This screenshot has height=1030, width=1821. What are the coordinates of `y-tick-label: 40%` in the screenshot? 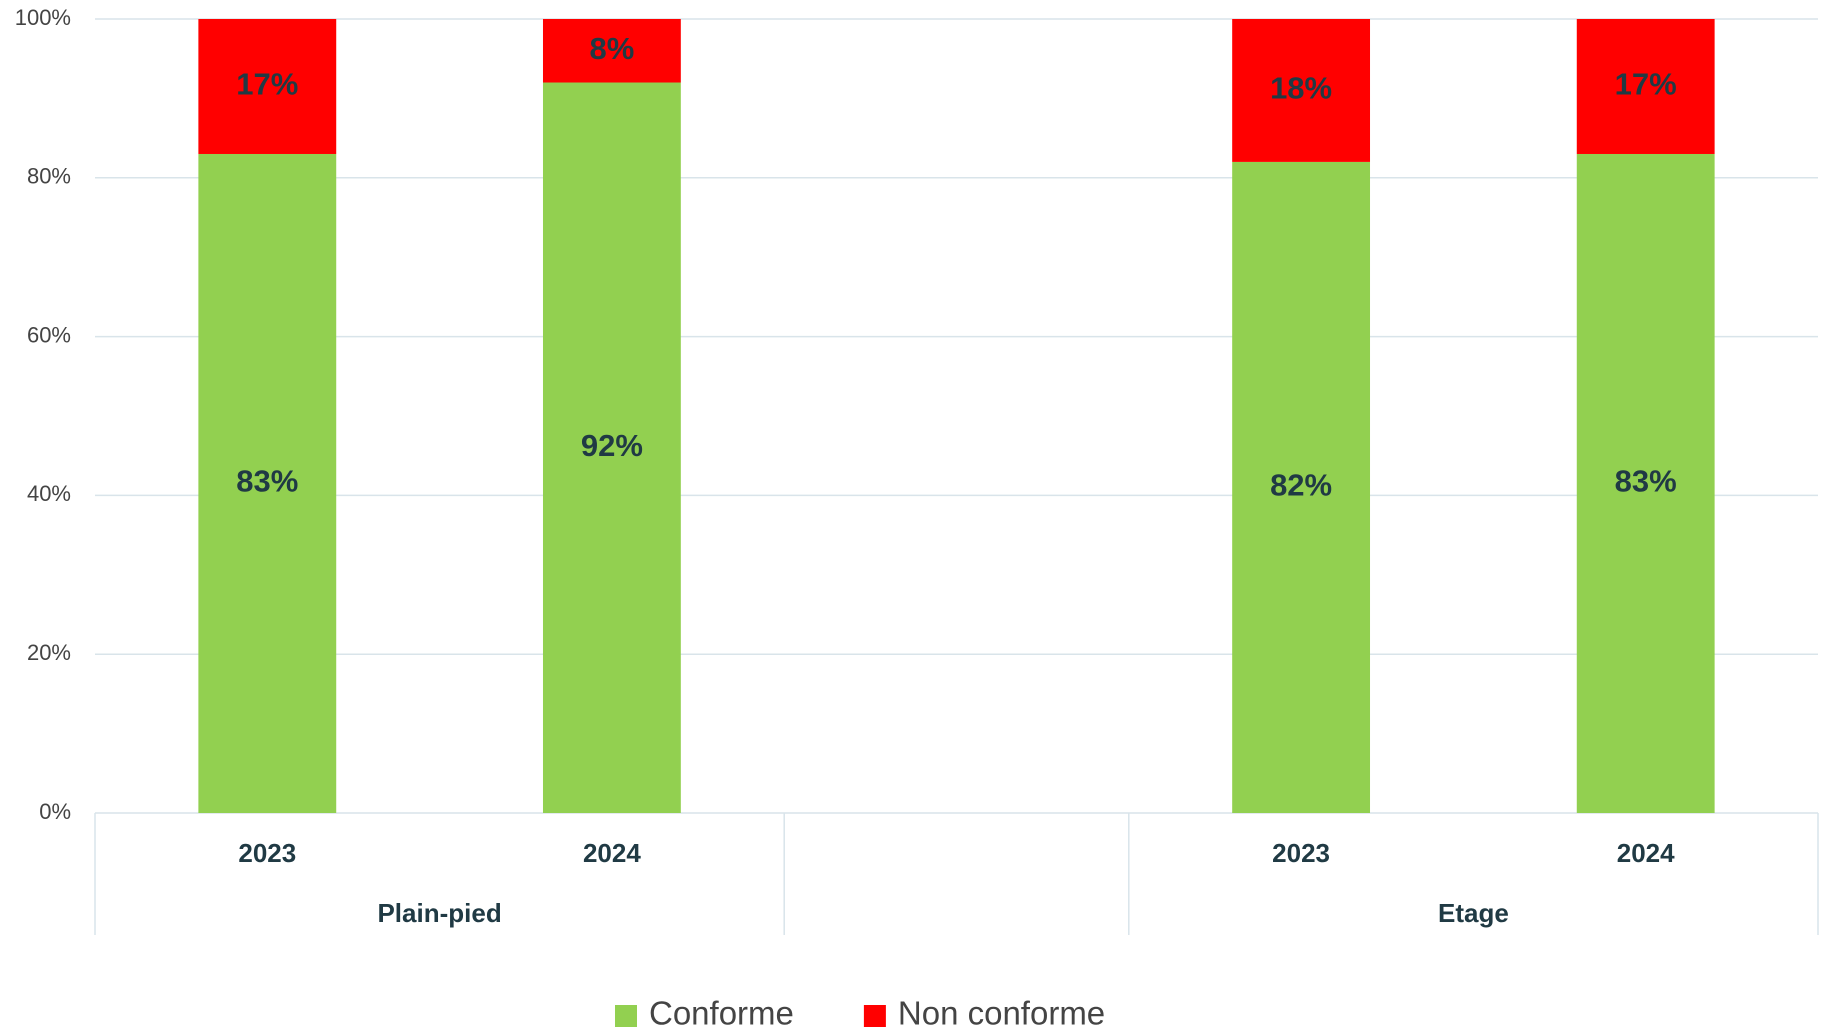 It's located at (49, 493).